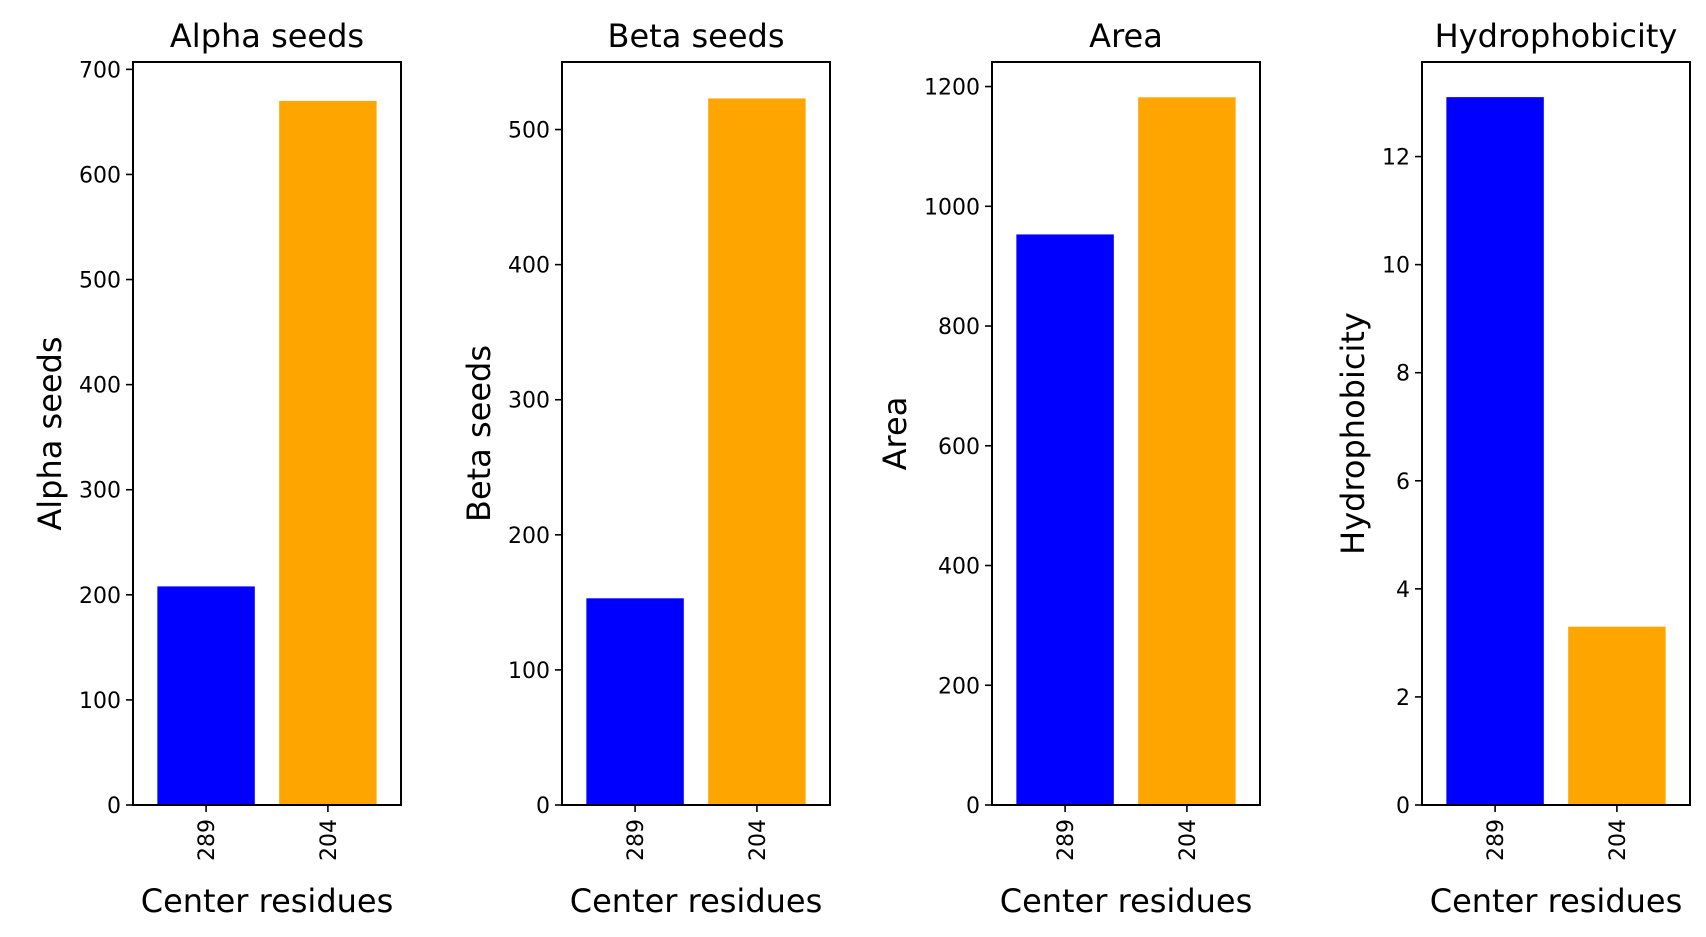  Describe the element at coordinates (1403, 590) in the screenshot. I see `y-tick-label: 4` at that location.